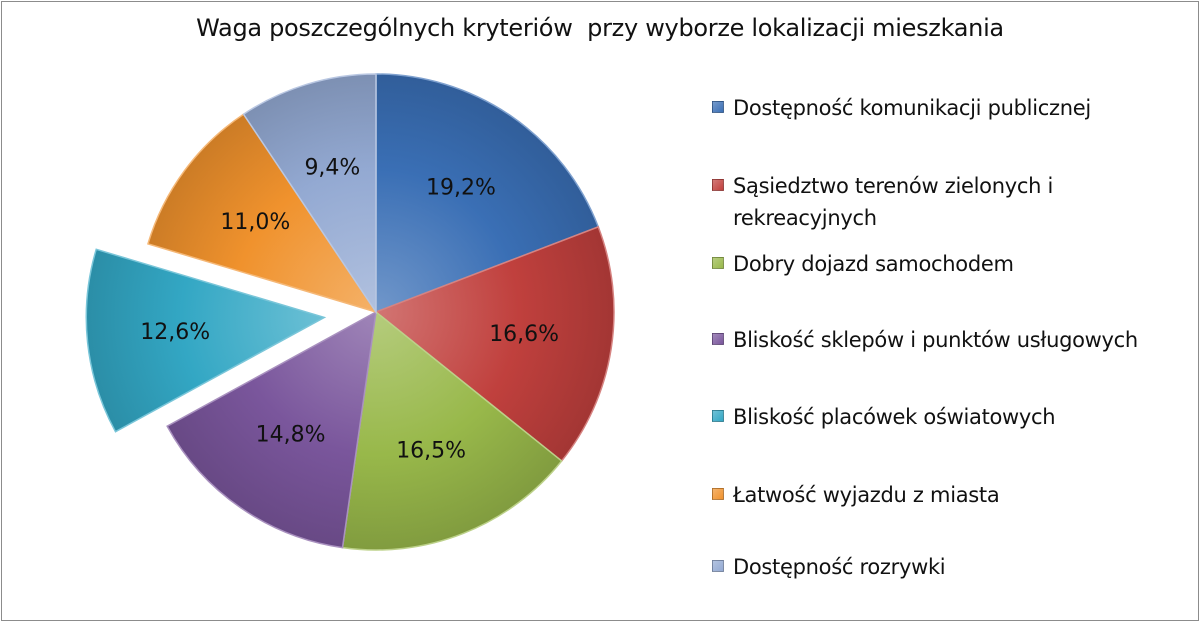  What do you see at coordinates (175, 332) in the screenshot?
I see `data-label-bliskosc-placowek-oswiatowych: 12,6%` at bounding box center [175, 332].